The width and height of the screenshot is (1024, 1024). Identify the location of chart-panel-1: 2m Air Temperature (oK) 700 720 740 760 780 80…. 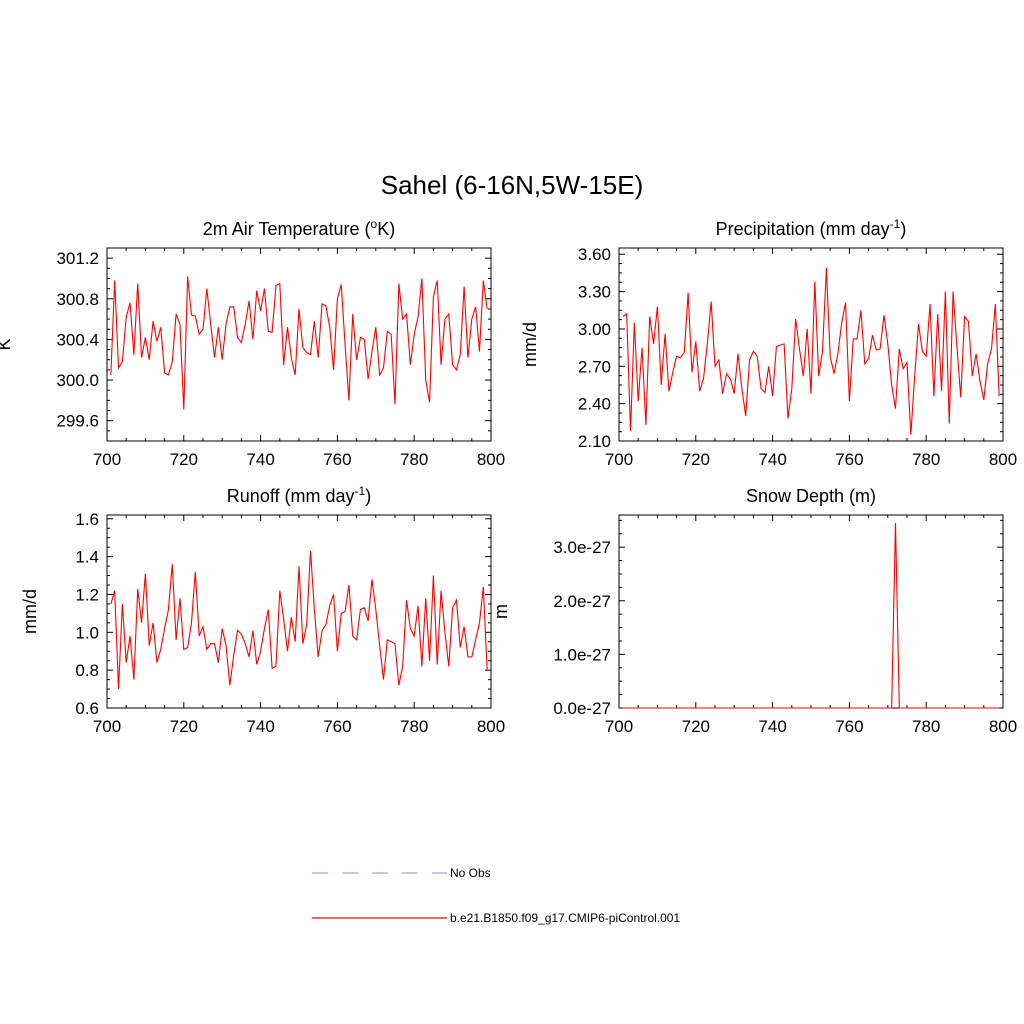
(252, 343).